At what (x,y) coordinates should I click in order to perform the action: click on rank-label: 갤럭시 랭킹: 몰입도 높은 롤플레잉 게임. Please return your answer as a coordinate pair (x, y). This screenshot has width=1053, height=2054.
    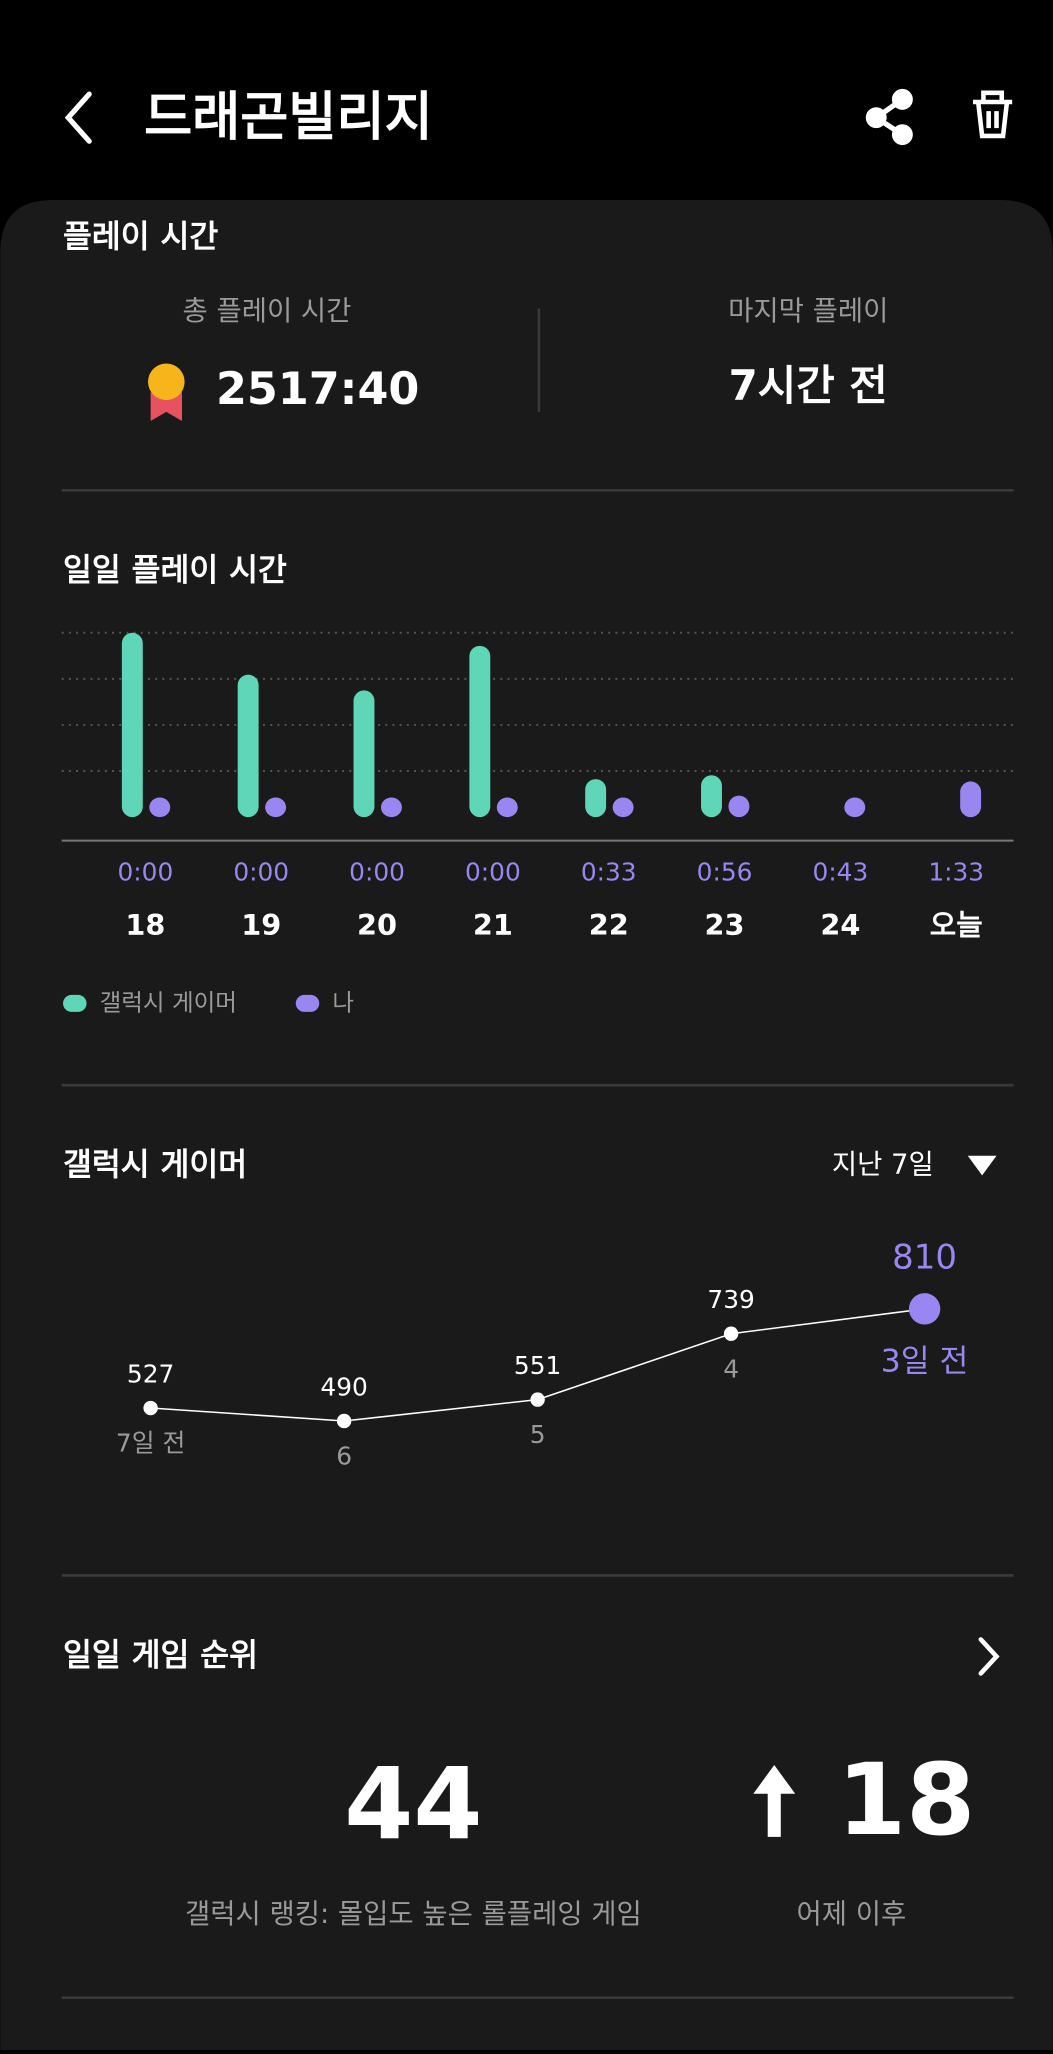
    Looking at the image, I should click on (413, 1914).